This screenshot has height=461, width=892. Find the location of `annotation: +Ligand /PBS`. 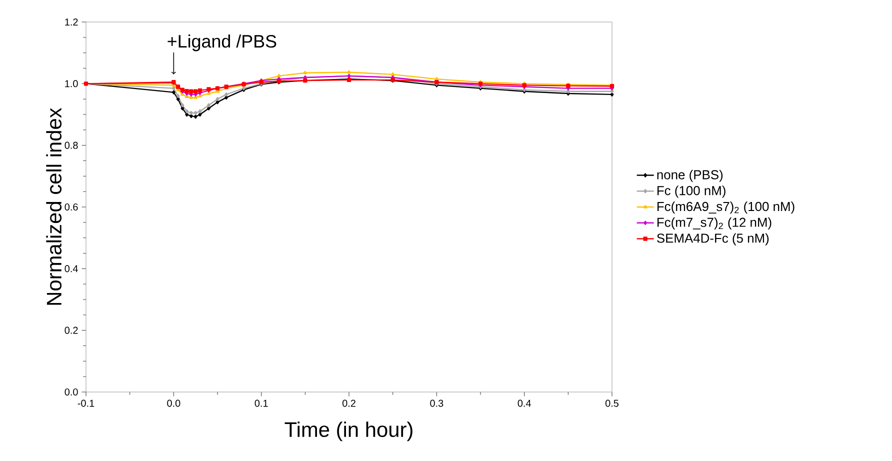

annotation: +Ligand /PBS is located at coordinates (222, 43).